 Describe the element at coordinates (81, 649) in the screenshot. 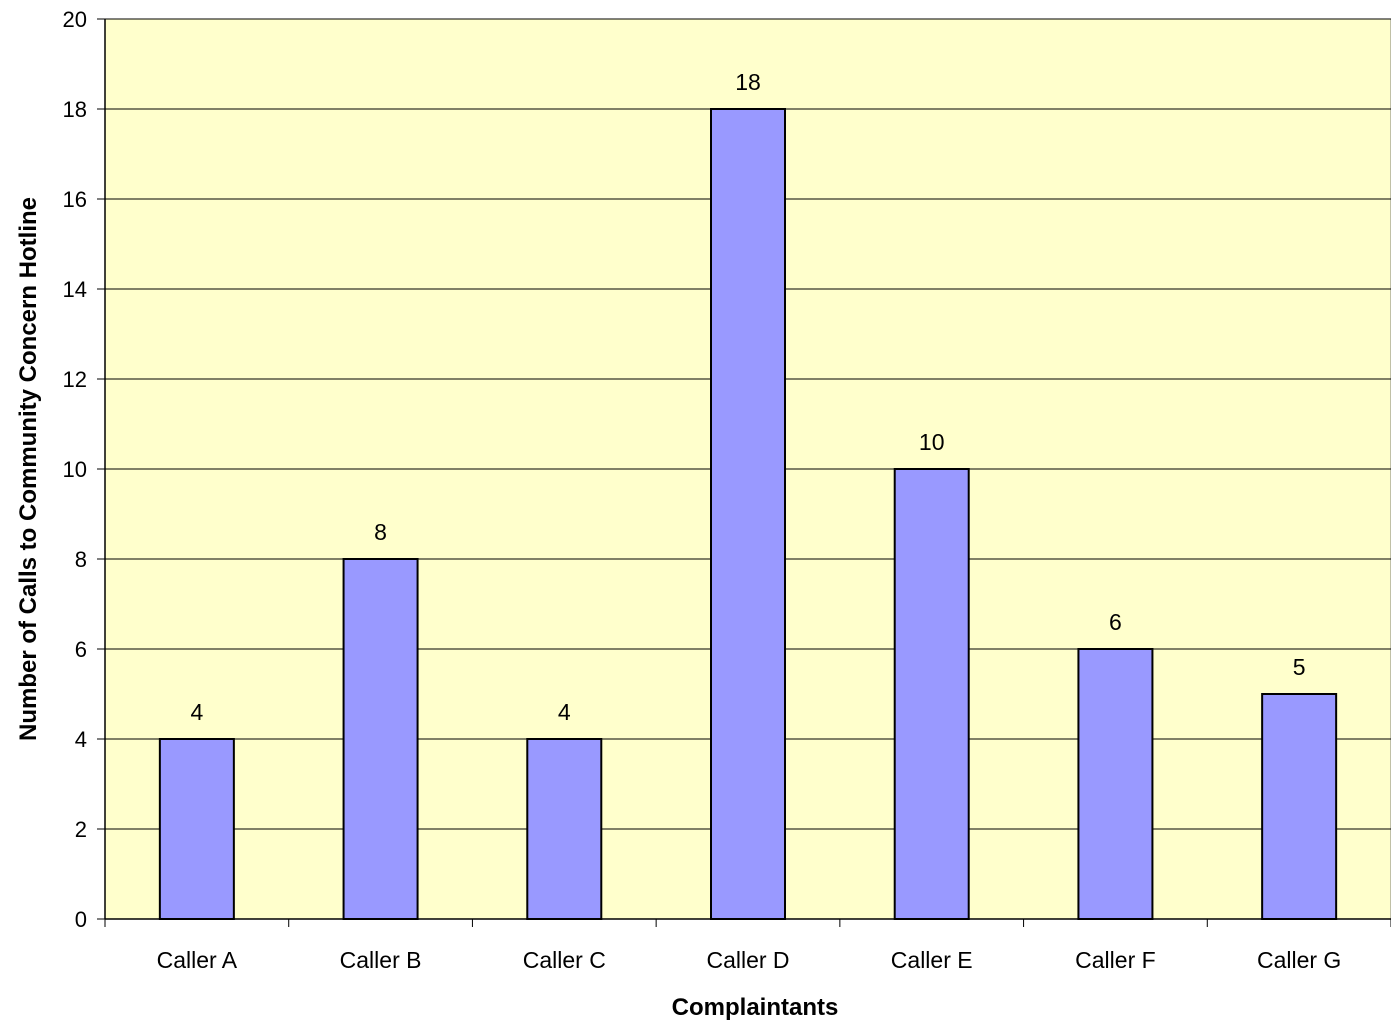

I see `y-tick-label: 6` at that location.